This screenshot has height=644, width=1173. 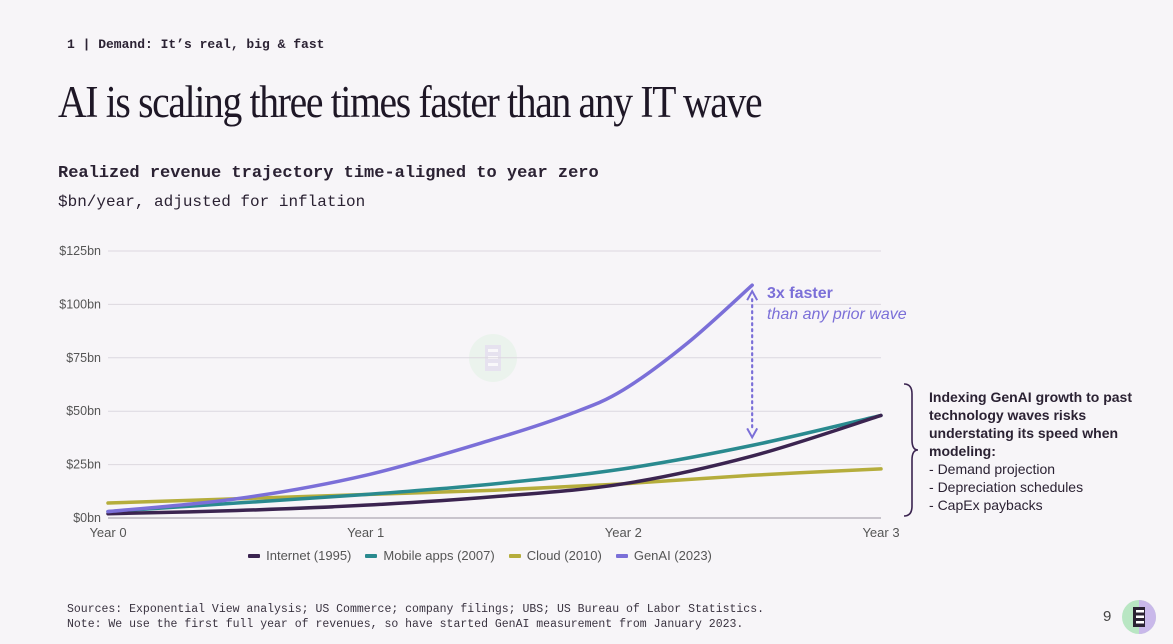 What do you see at coordinates (564, 555) in the screenshot?
I see `legend-label: Cloud (2010)` at bounding box center [564, 555].